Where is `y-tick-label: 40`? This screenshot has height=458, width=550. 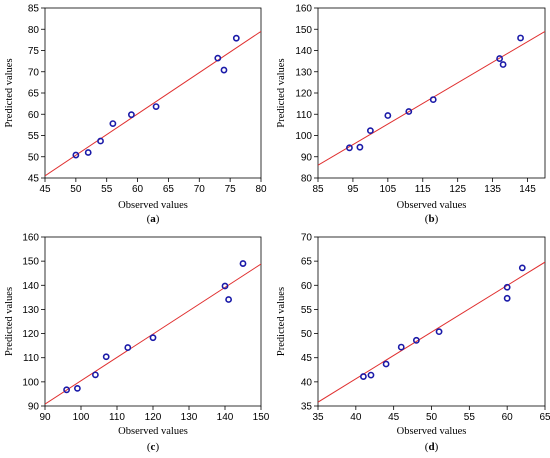
y-tick-label: 40 is located at coordinates (307, 382).